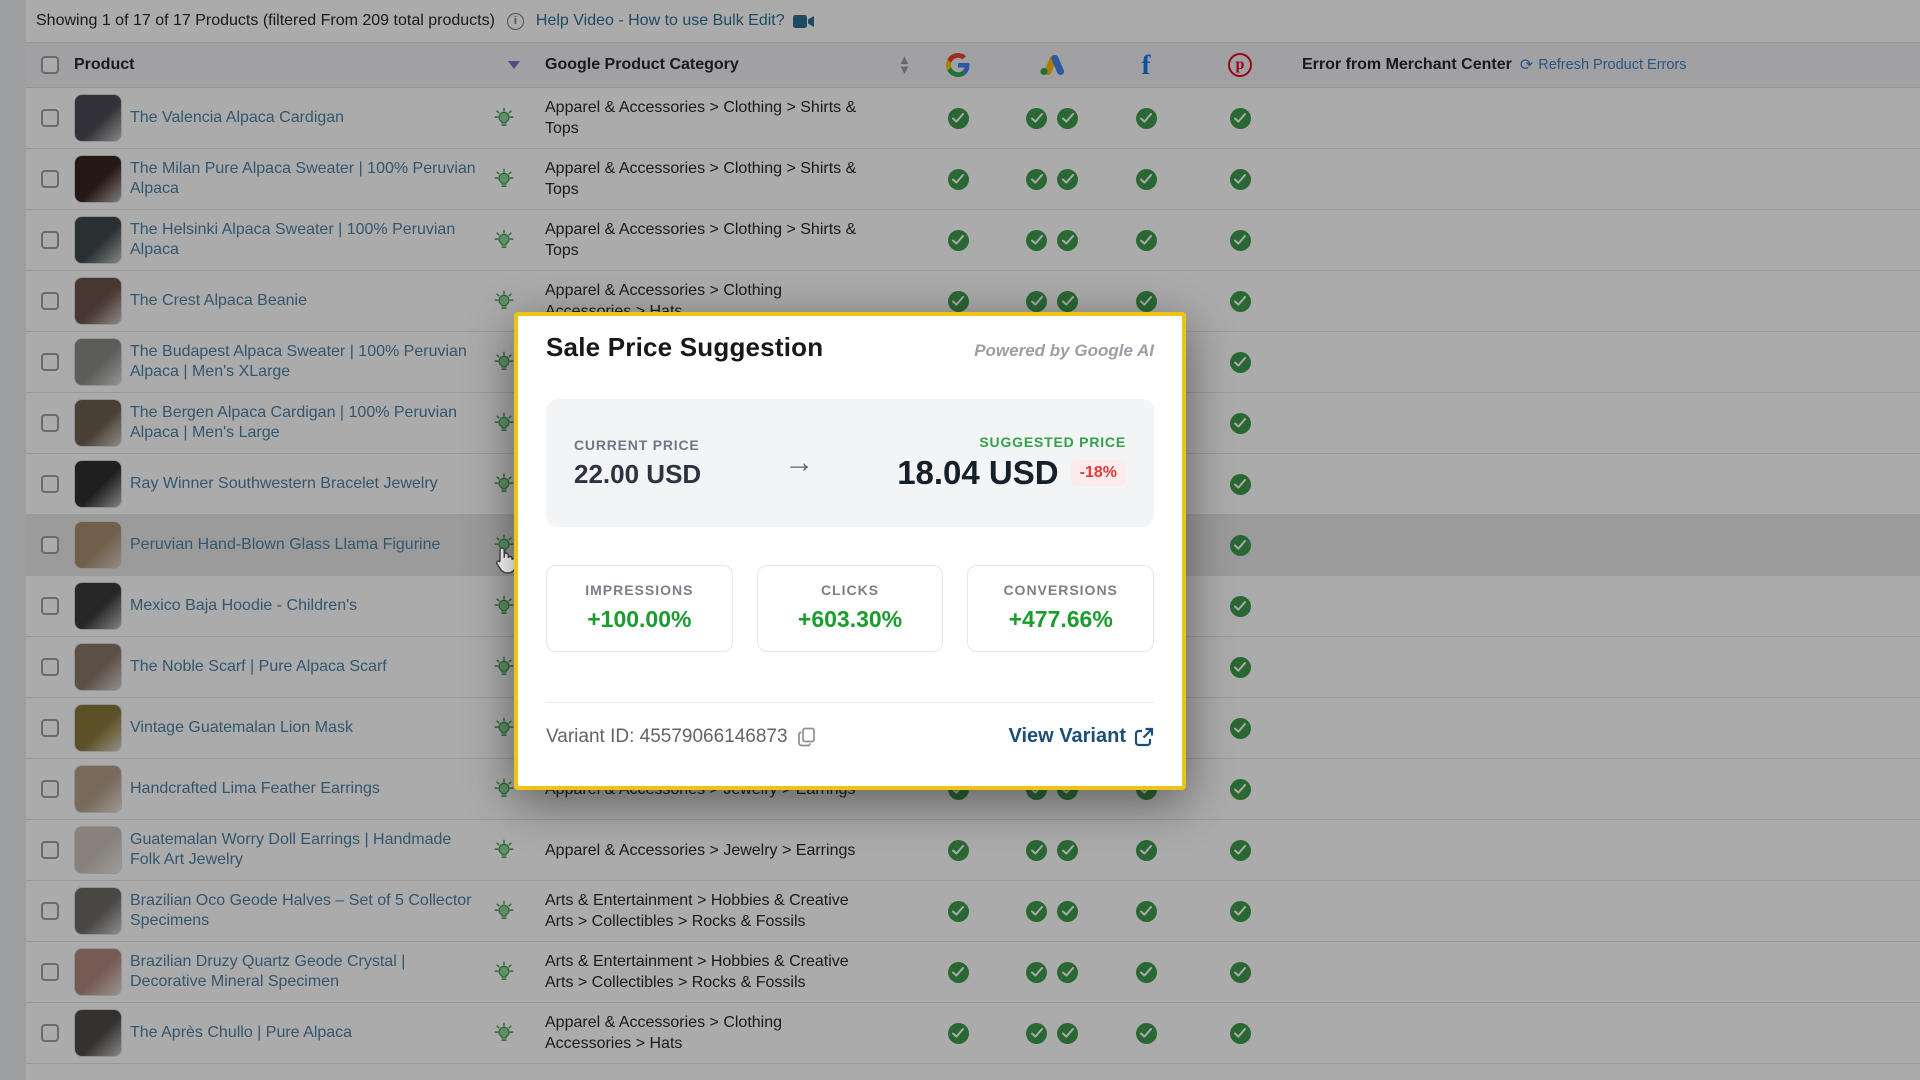  What do you see at coordinates (1061, 608) in the screenshot?
I see `conversions-card: CONVERSIONS +477.66%` at bounding box center [1061, 608].